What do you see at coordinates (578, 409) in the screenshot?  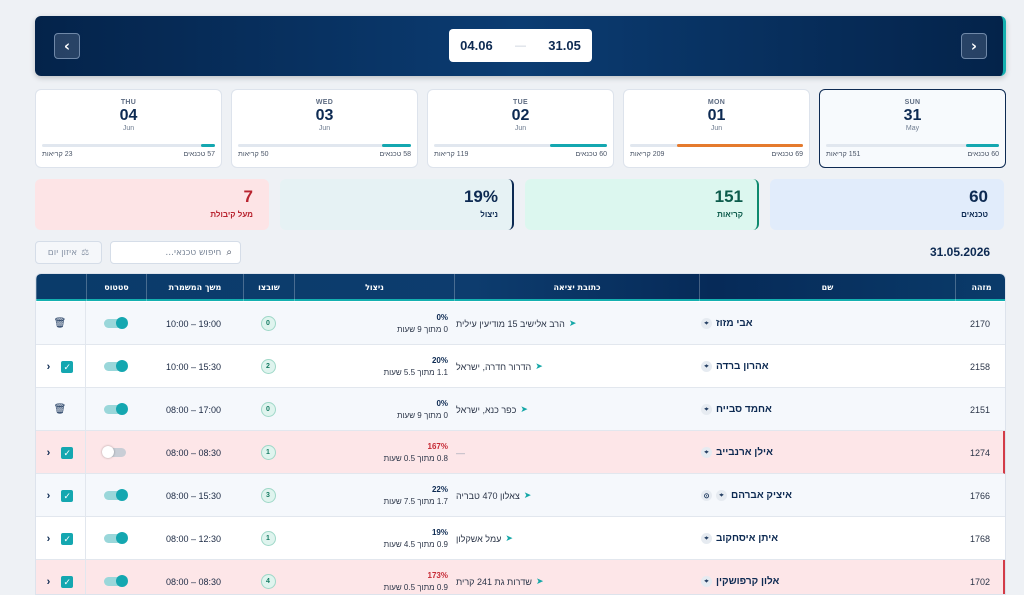 I see `address-cell: ➤ כפר כנא, ישראל` at bounding box center [578, 409].